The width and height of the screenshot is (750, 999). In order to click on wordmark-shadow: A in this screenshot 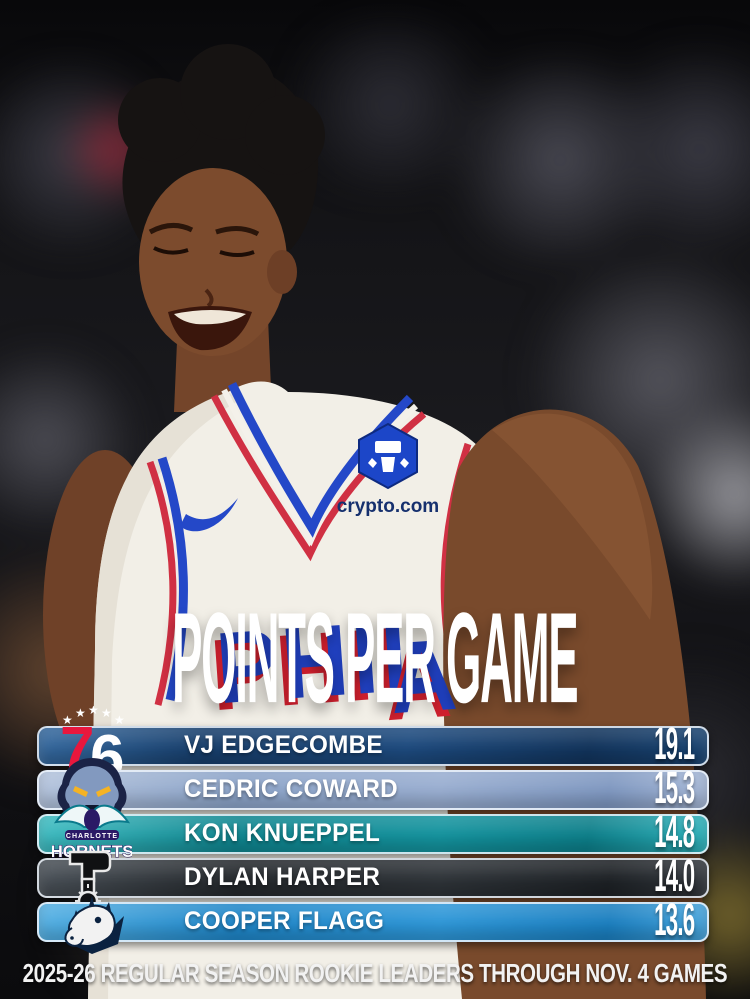, I will do `click(417, 683)`.